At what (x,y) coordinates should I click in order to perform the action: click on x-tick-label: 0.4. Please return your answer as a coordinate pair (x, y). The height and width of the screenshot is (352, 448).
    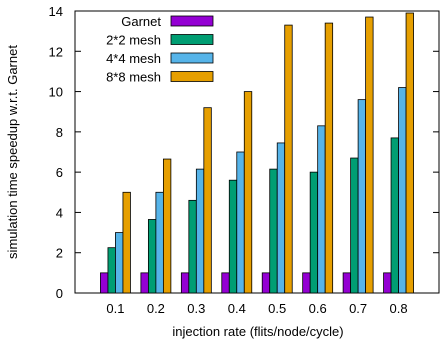
    Looking at the image, I should click on (237, 308).